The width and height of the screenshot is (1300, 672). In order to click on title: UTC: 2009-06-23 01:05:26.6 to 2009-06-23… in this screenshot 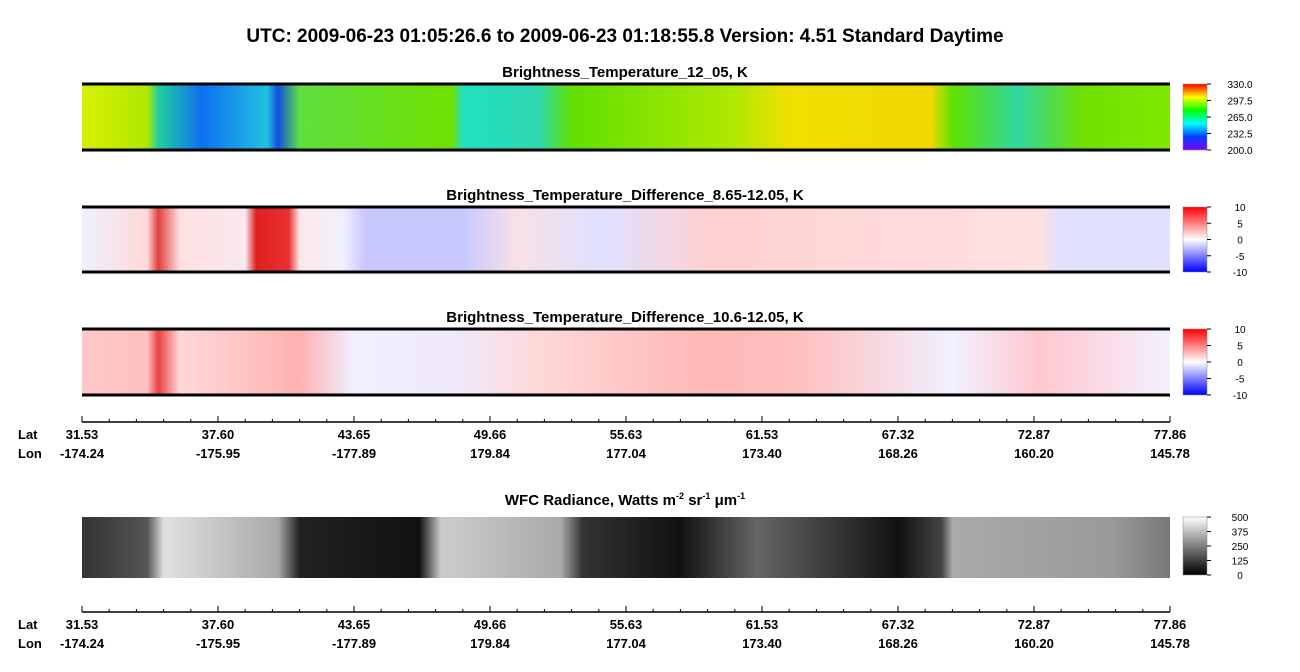, I will do `click(624, 36)`.